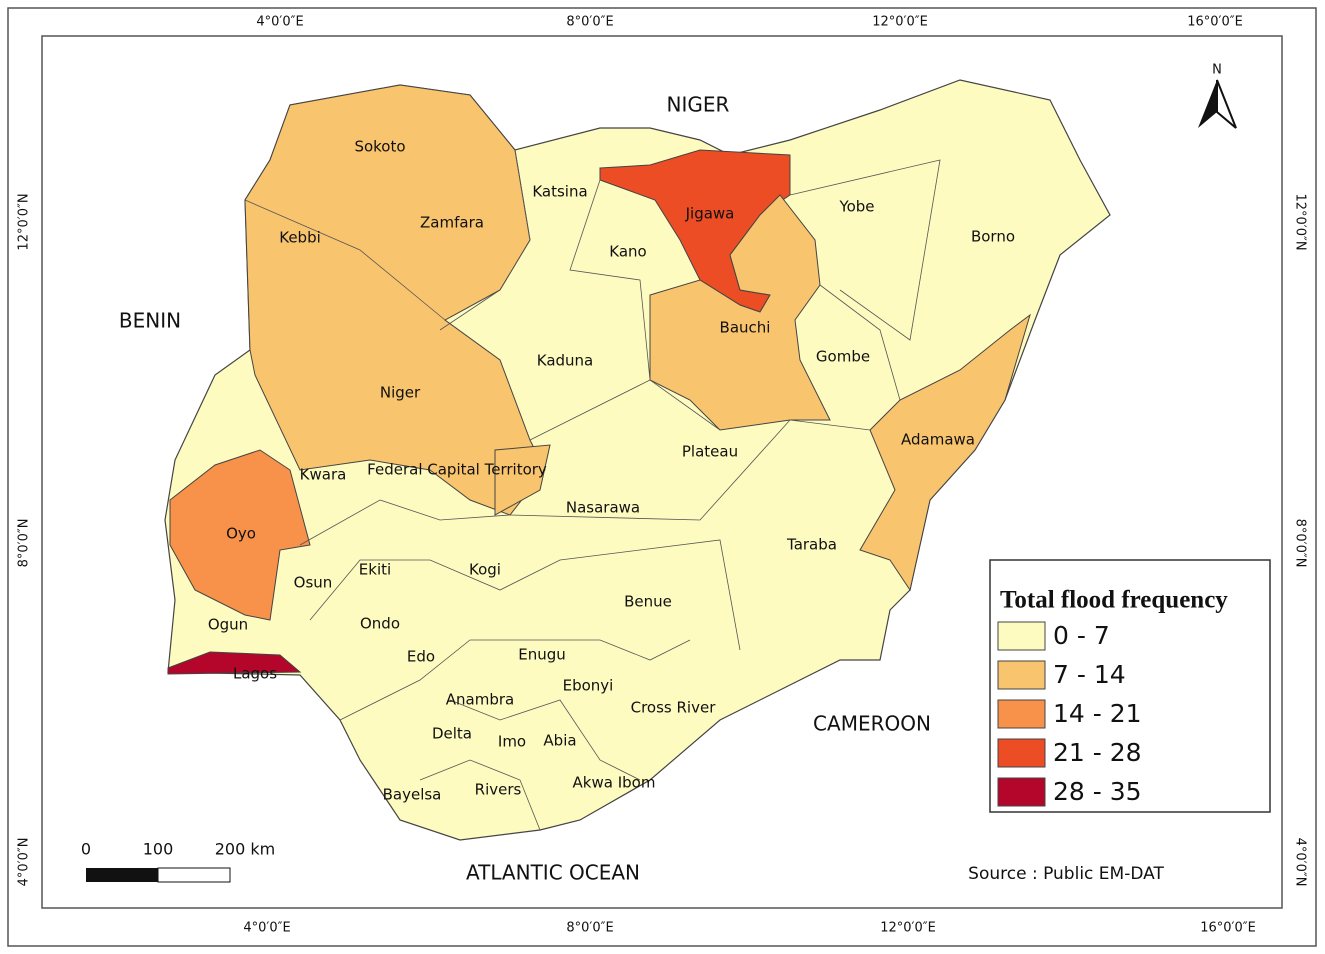  What do you see at coordinates (380, 624) in the screenshot?
I see `state-label: Ondo` at bounding box center [380, 624].